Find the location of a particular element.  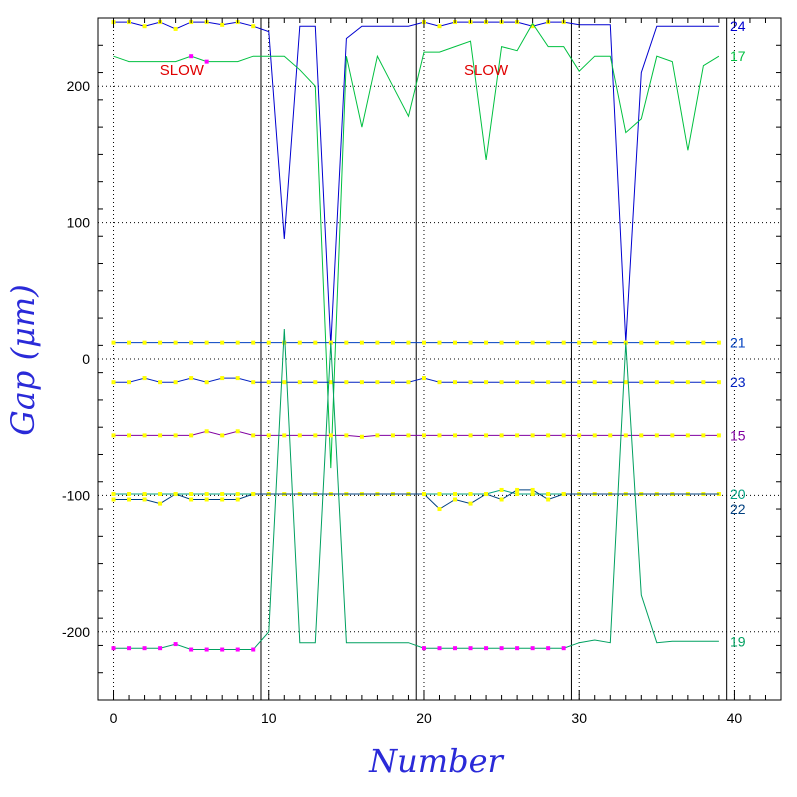

y-tick-label: 0 is located at coordinates (86, 359).